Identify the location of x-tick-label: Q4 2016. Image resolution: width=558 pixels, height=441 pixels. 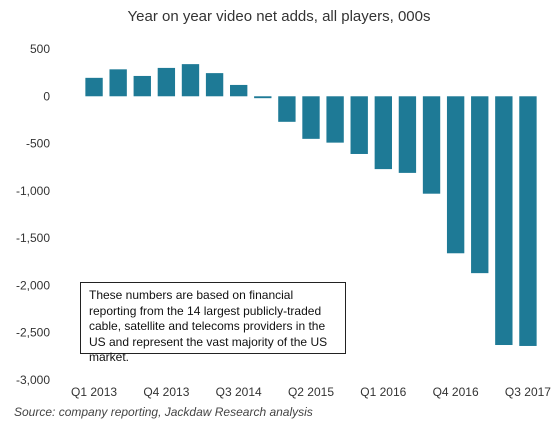
(456, 392).